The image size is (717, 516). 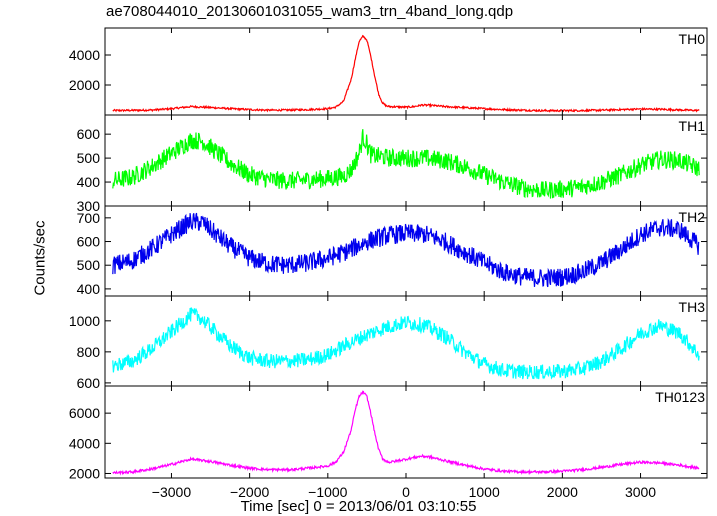 I want to click on panel-th0123-ytick-label: 2000, so click(x=84, y=473).